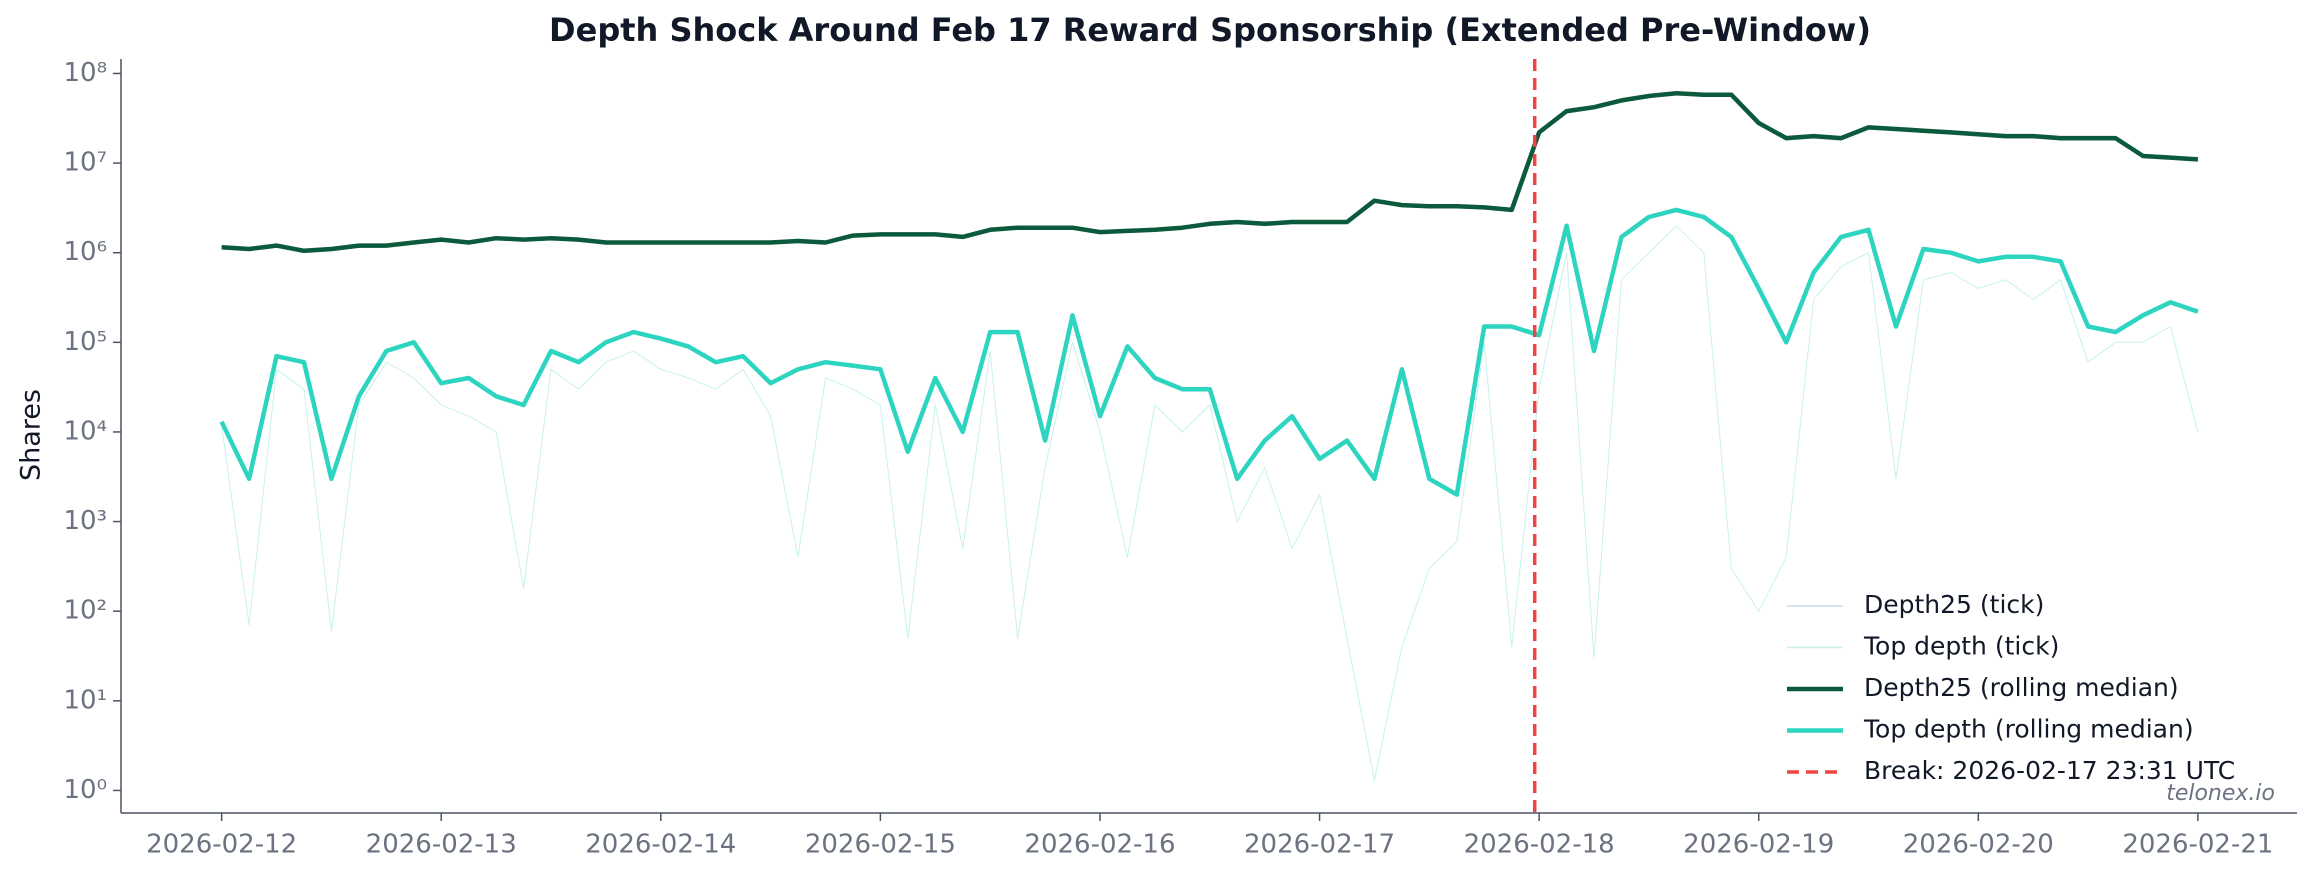 The height and width of the screenshot is (878, 2316). I want to click on y-tick-label: 10⁸, so click(85, 73).